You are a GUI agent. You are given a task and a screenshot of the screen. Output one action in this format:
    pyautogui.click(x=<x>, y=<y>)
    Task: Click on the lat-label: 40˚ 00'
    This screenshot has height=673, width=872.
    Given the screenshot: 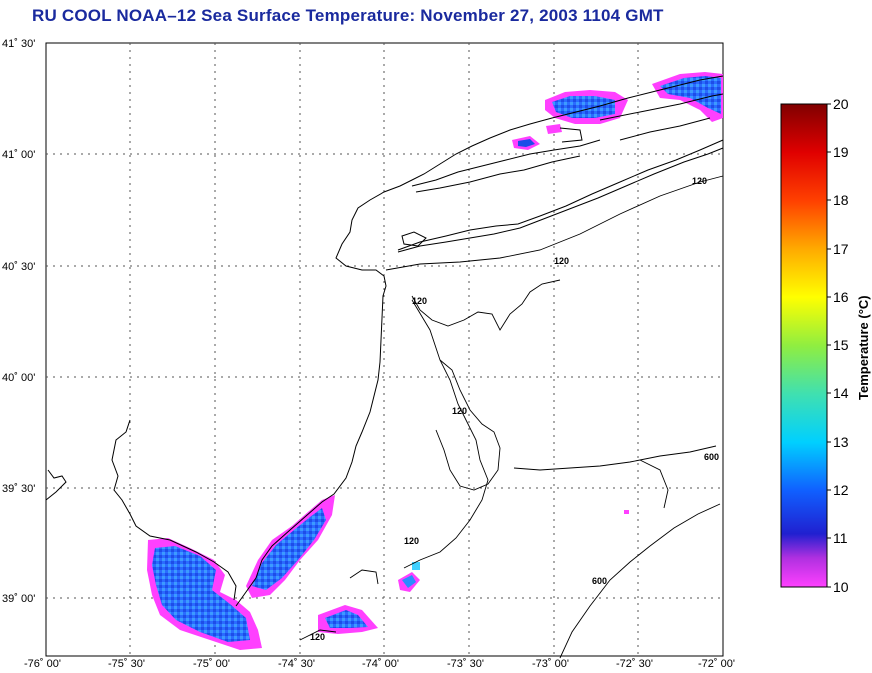 What is the action you would take?
    pyautogui.click(x=18, y=378)
    